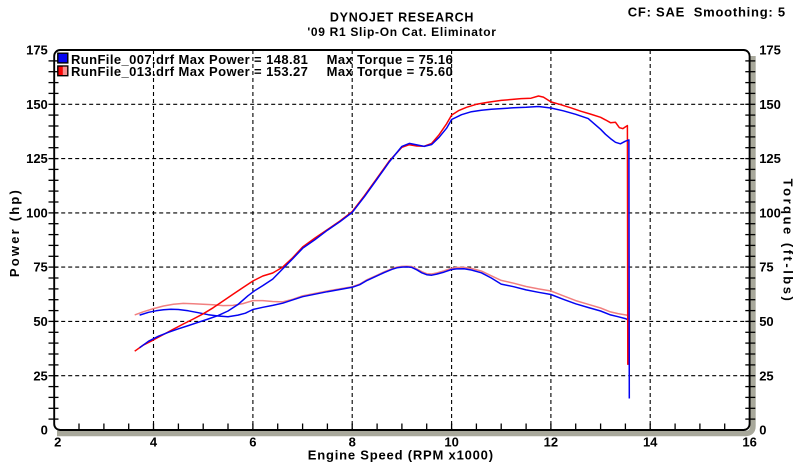 The height and width of the screenshot is (476, 803). Describe the element at coordinates (154, 442) in the screenshot. I see `svg-text: 4` at that location.